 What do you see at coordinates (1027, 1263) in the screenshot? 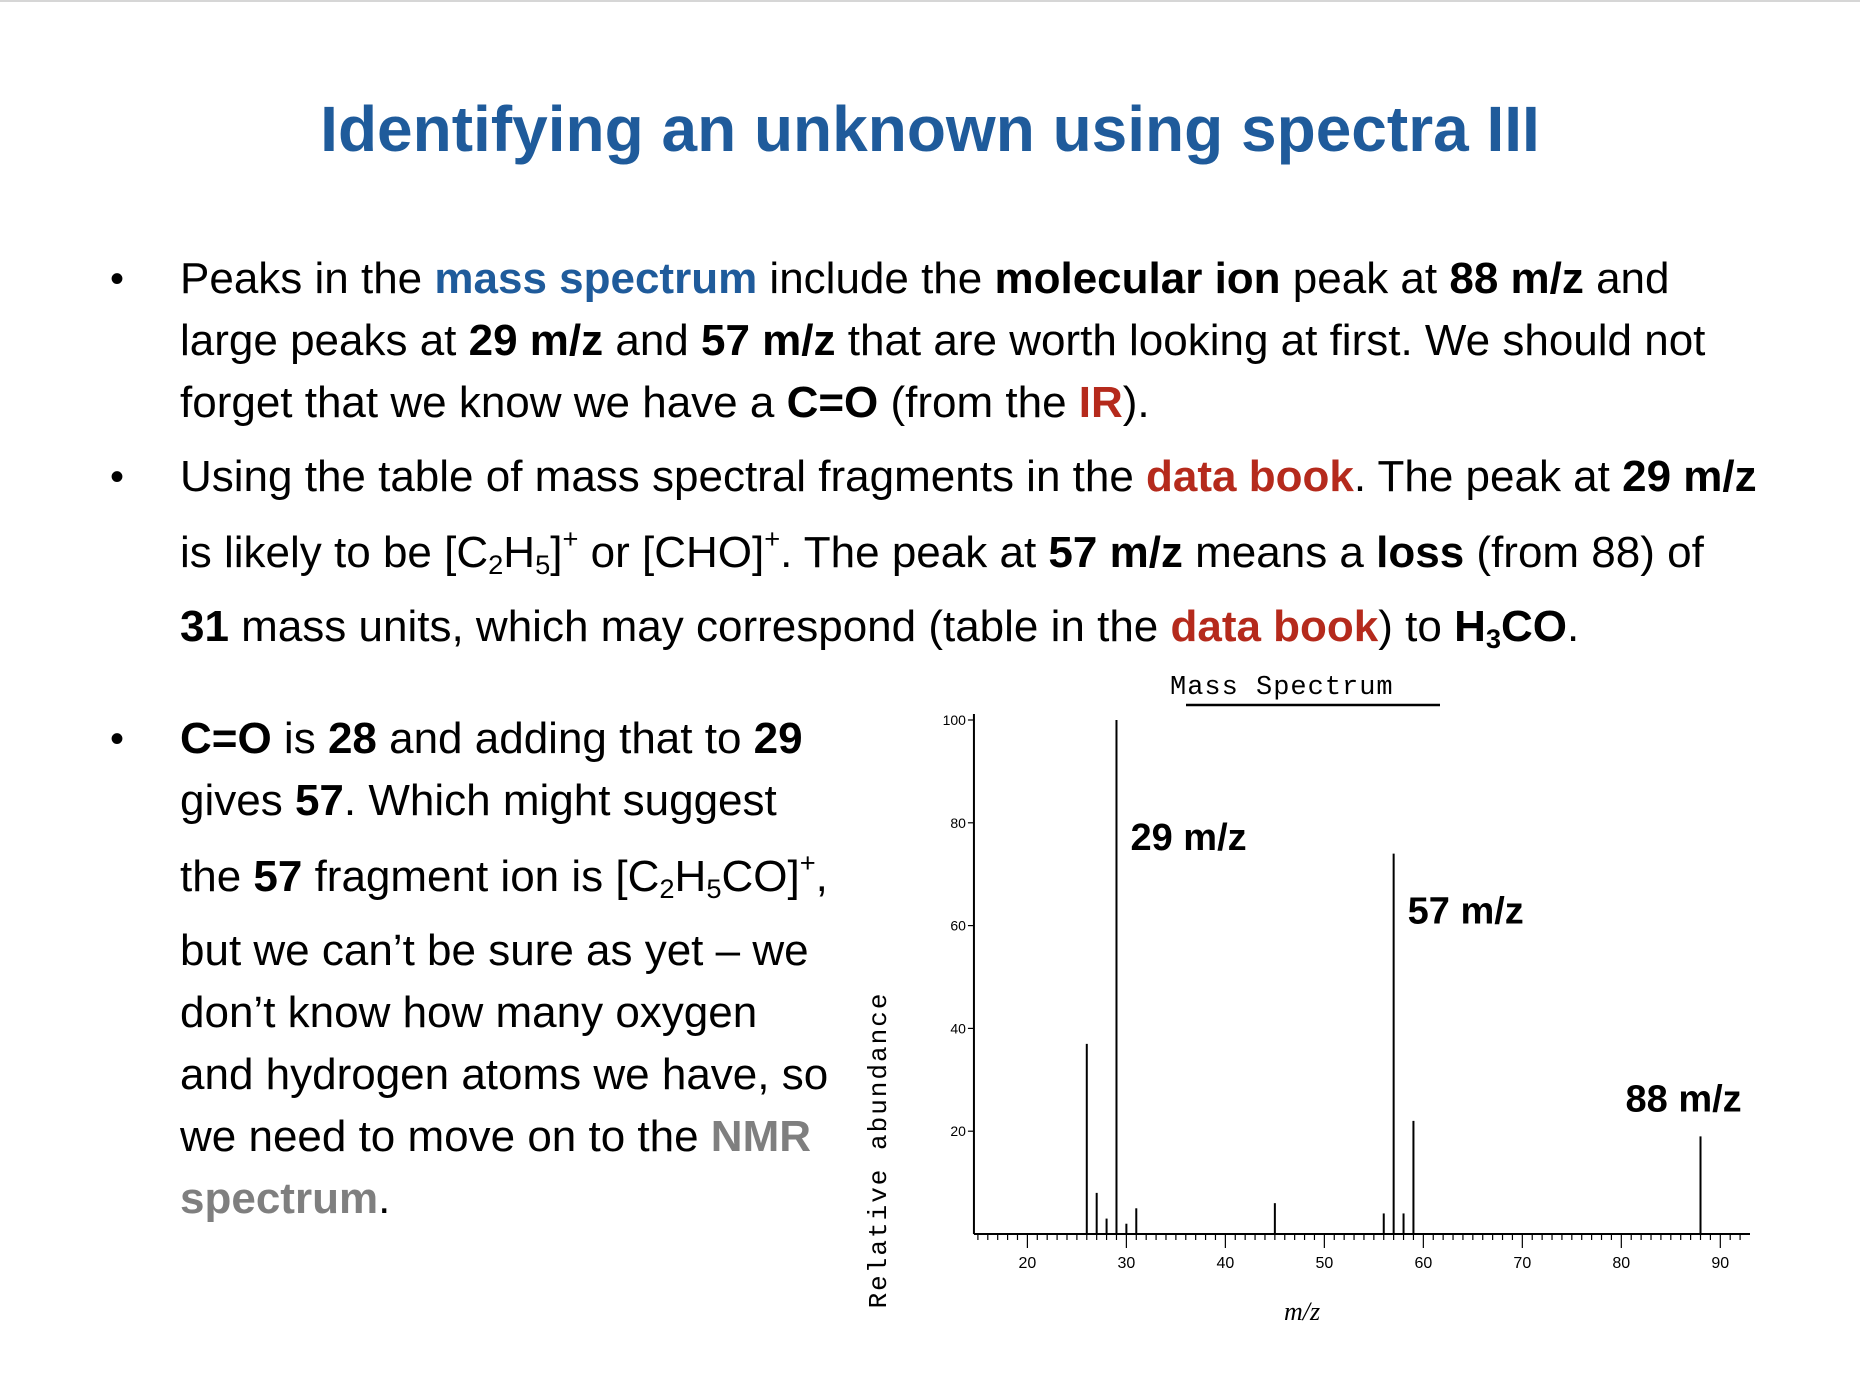
I see `x-tick-label: 20` at bounding box center [1027, 1263].